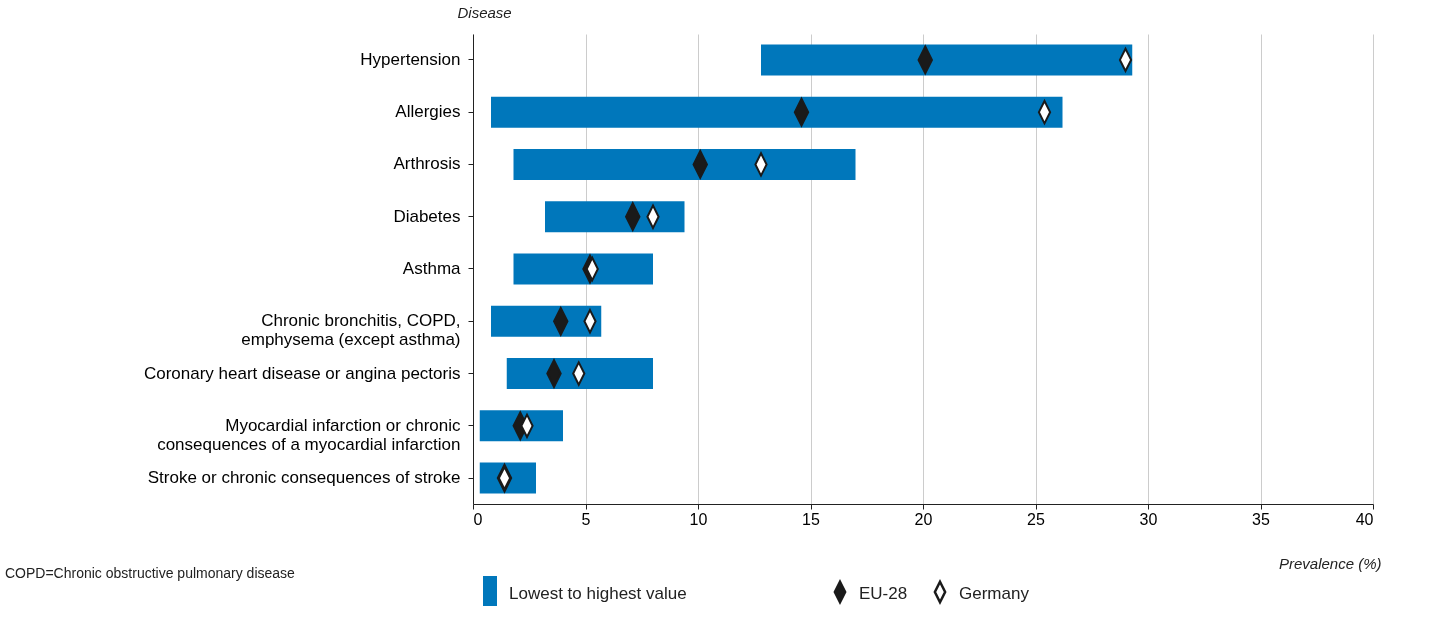  Describe the element at coordinates (1036, 519) in the screenshot. I see `x-tick-label: 25` at that location.